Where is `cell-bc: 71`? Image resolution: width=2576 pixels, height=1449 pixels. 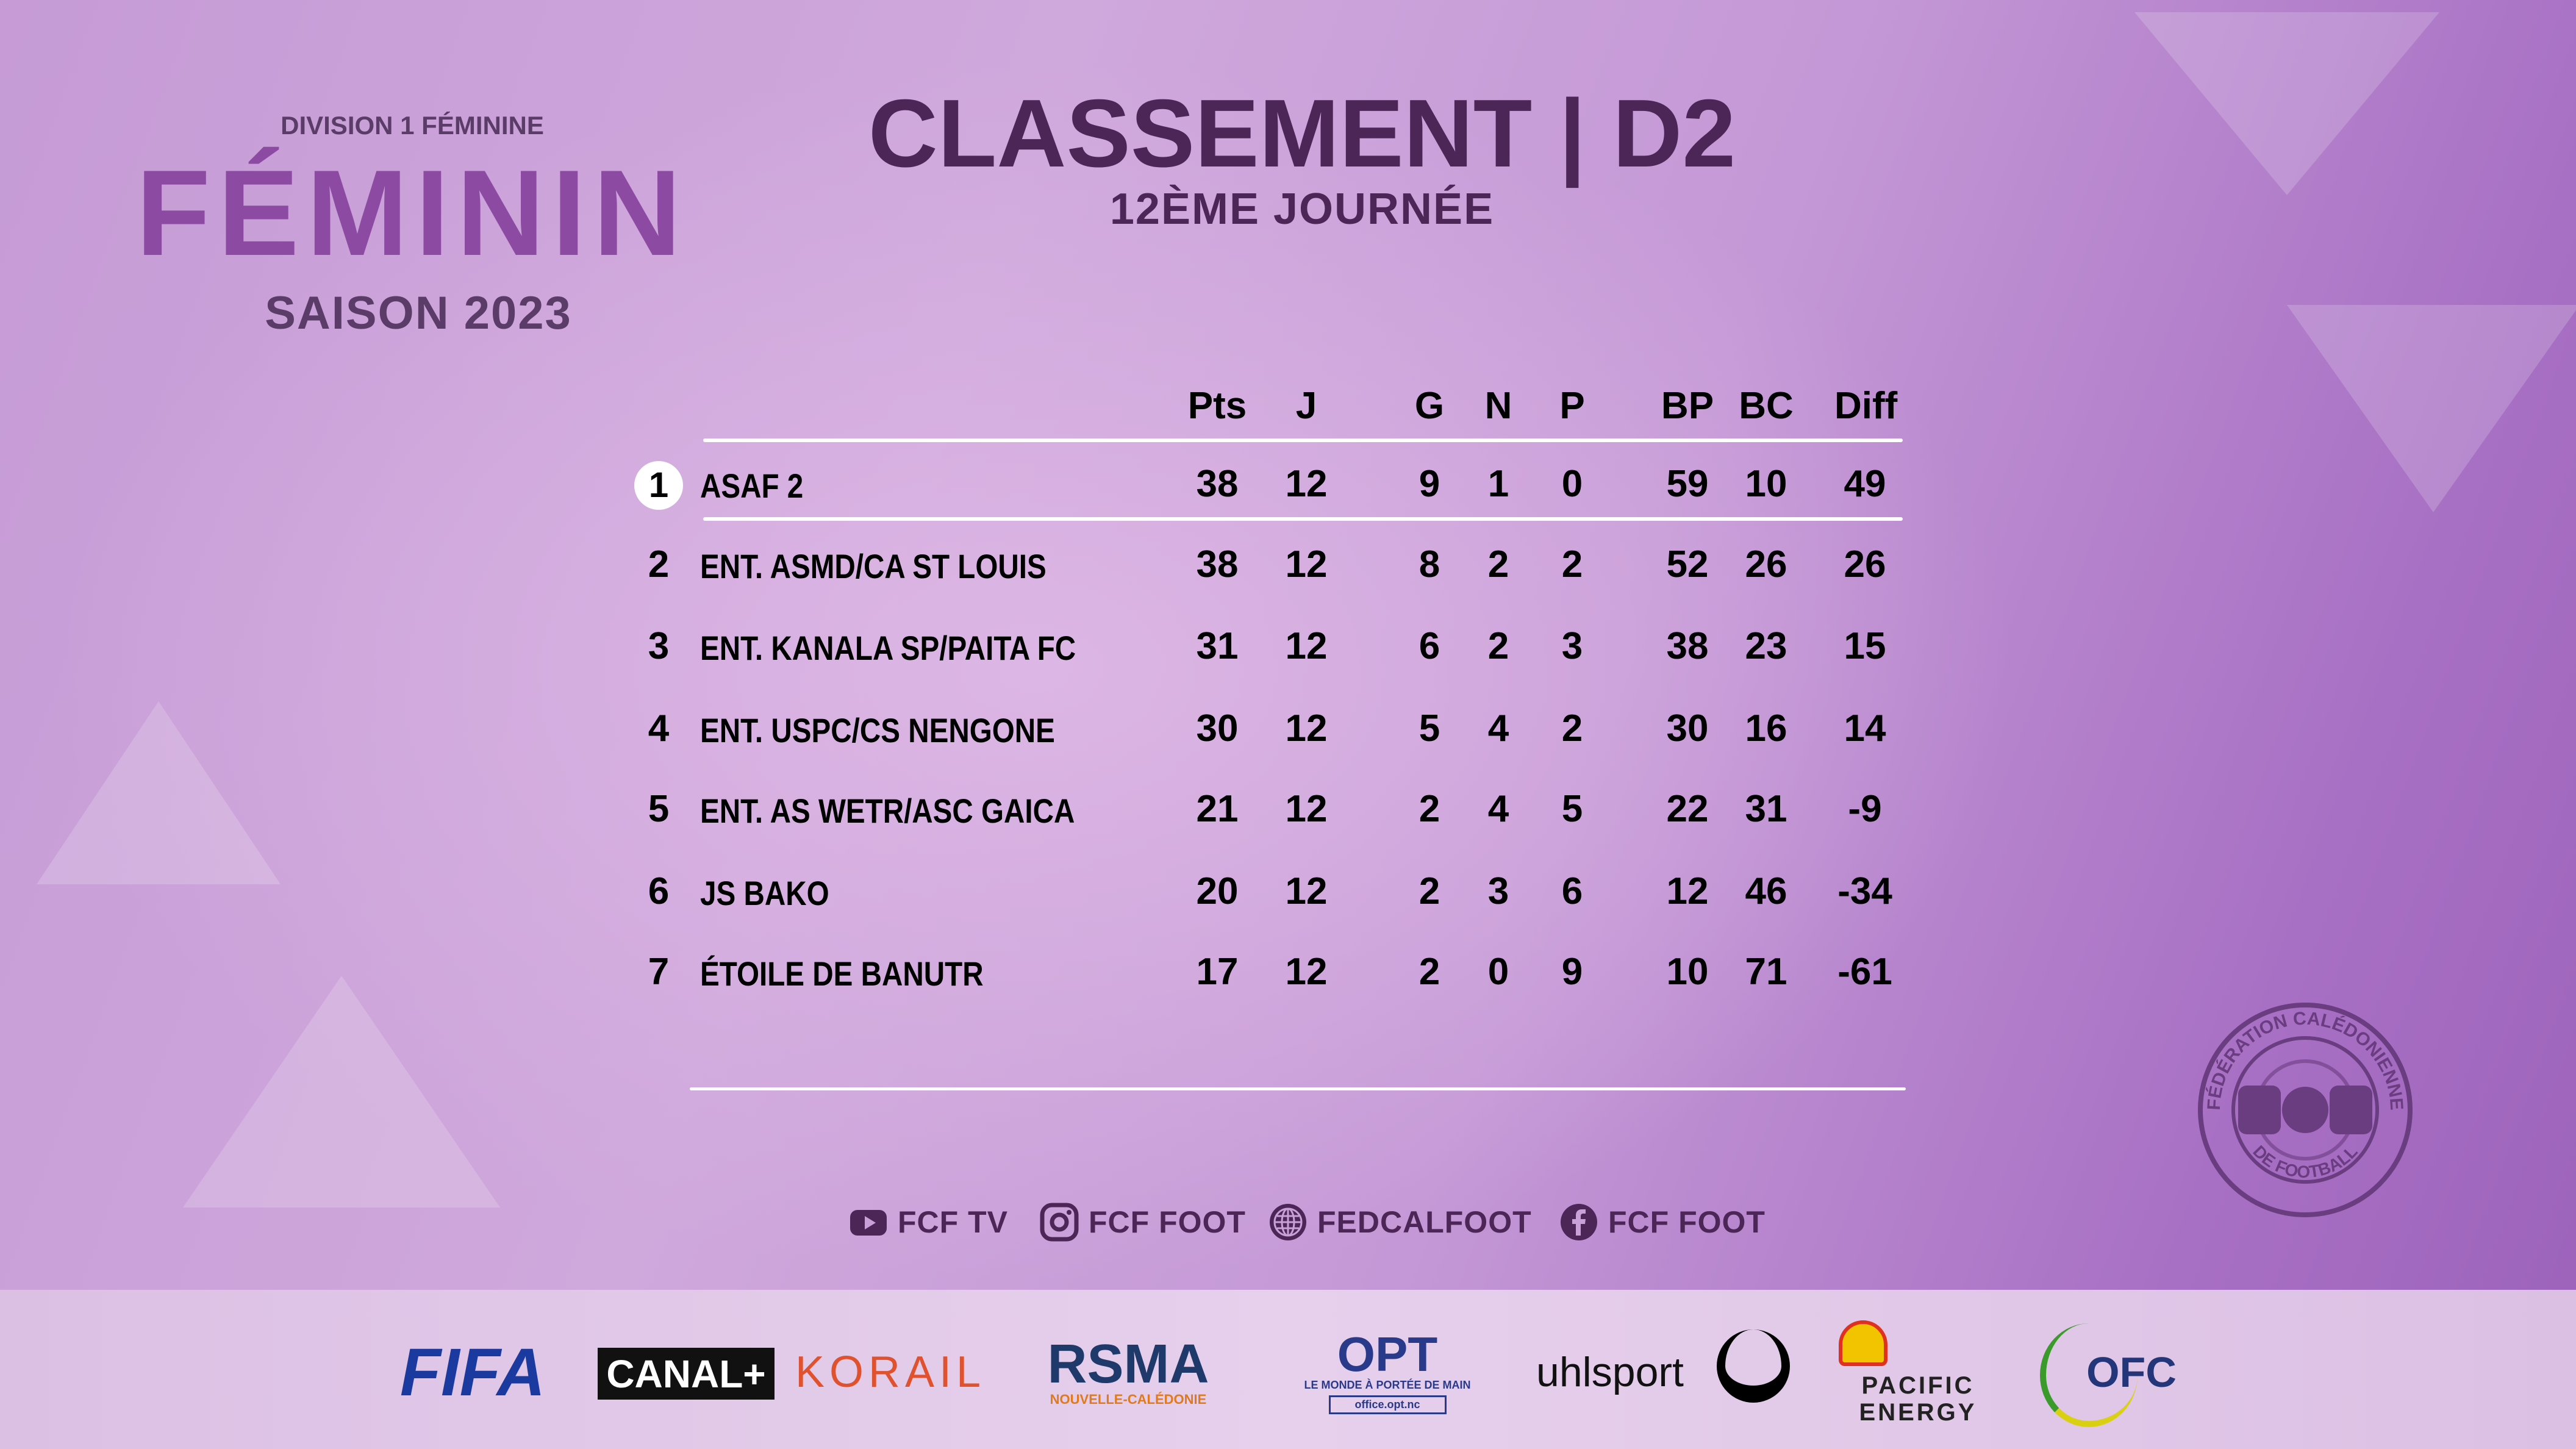 cell-bc: 71 is located at coordinates (1766, 972).